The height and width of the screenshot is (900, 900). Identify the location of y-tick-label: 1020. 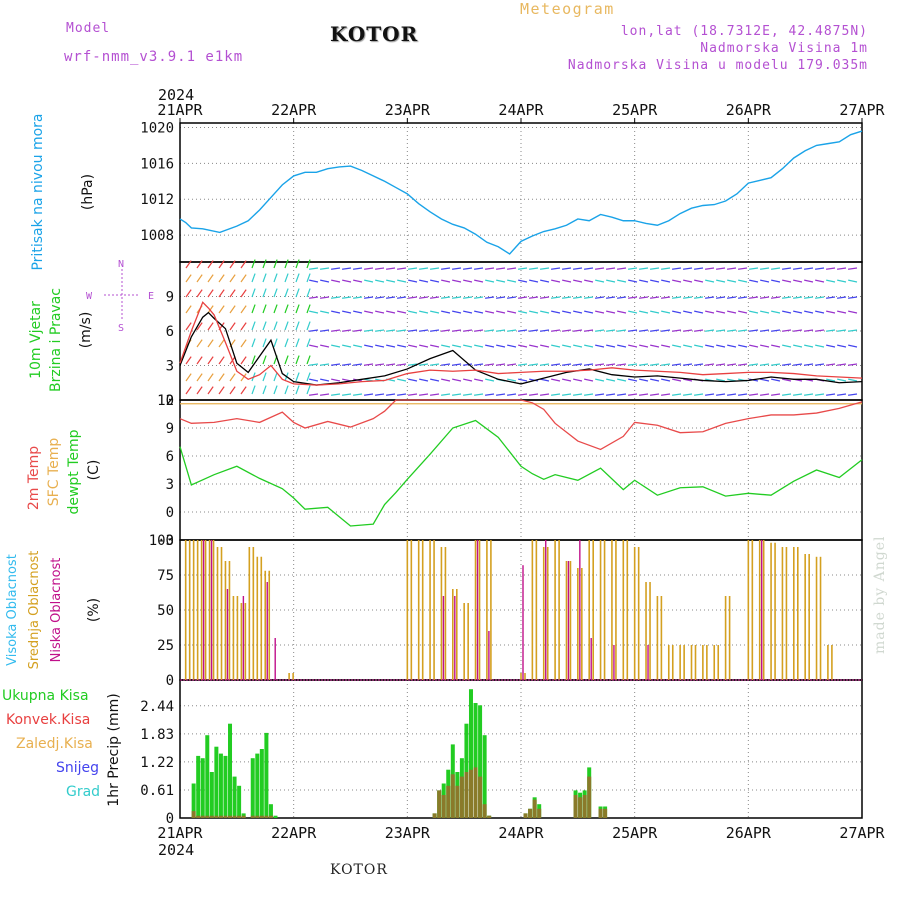
(157, 128).